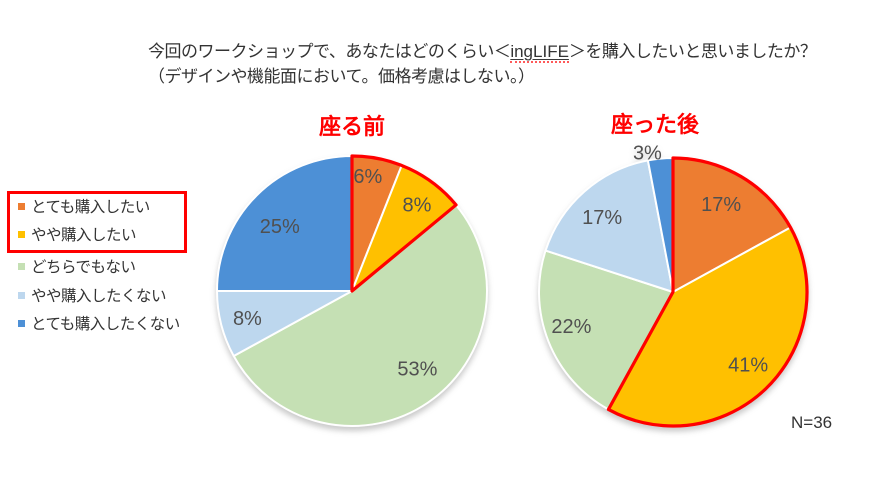  What do you see at coordinates (351, 126) in the screenshot?
I see `pie-title-before-sitting: 座る前` at bounding box center [351, 126].